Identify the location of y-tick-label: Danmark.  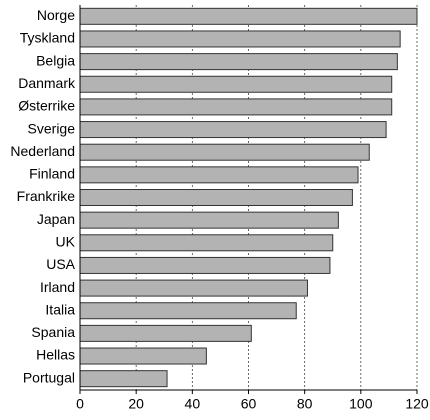
(47, 83).